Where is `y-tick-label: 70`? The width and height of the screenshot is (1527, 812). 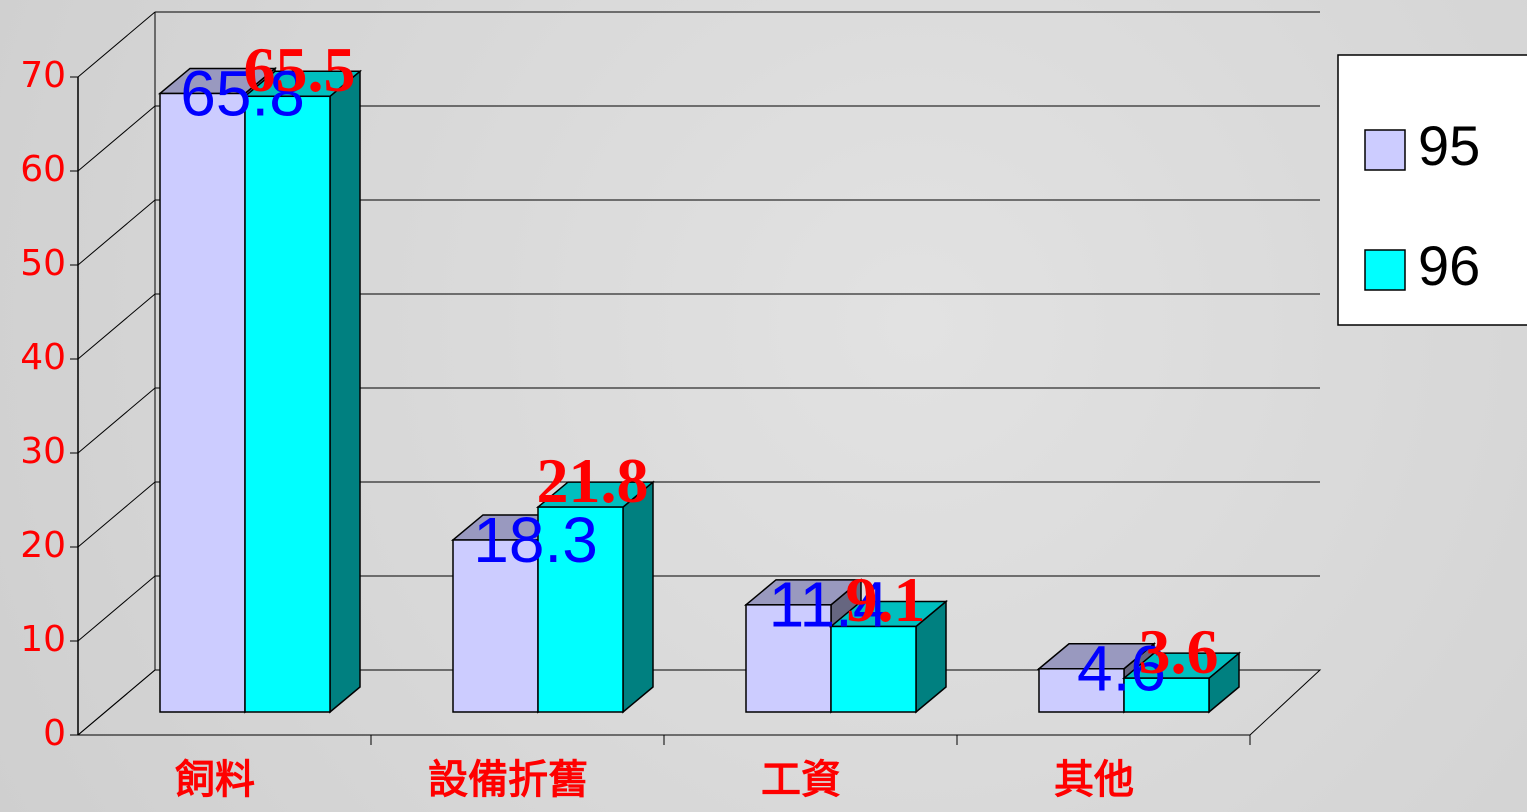 y-tick-label: 70 is located at coordinates (43, 75).